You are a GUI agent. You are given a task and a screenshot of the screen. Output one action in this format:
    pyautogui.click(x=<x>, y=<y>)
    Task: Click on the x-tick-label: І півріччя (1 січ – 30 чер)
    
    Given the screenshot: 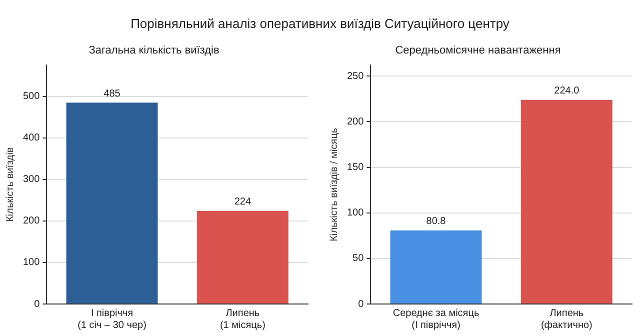 What is the action you would take?
    pyautogui.click(x=112, y=319)
    